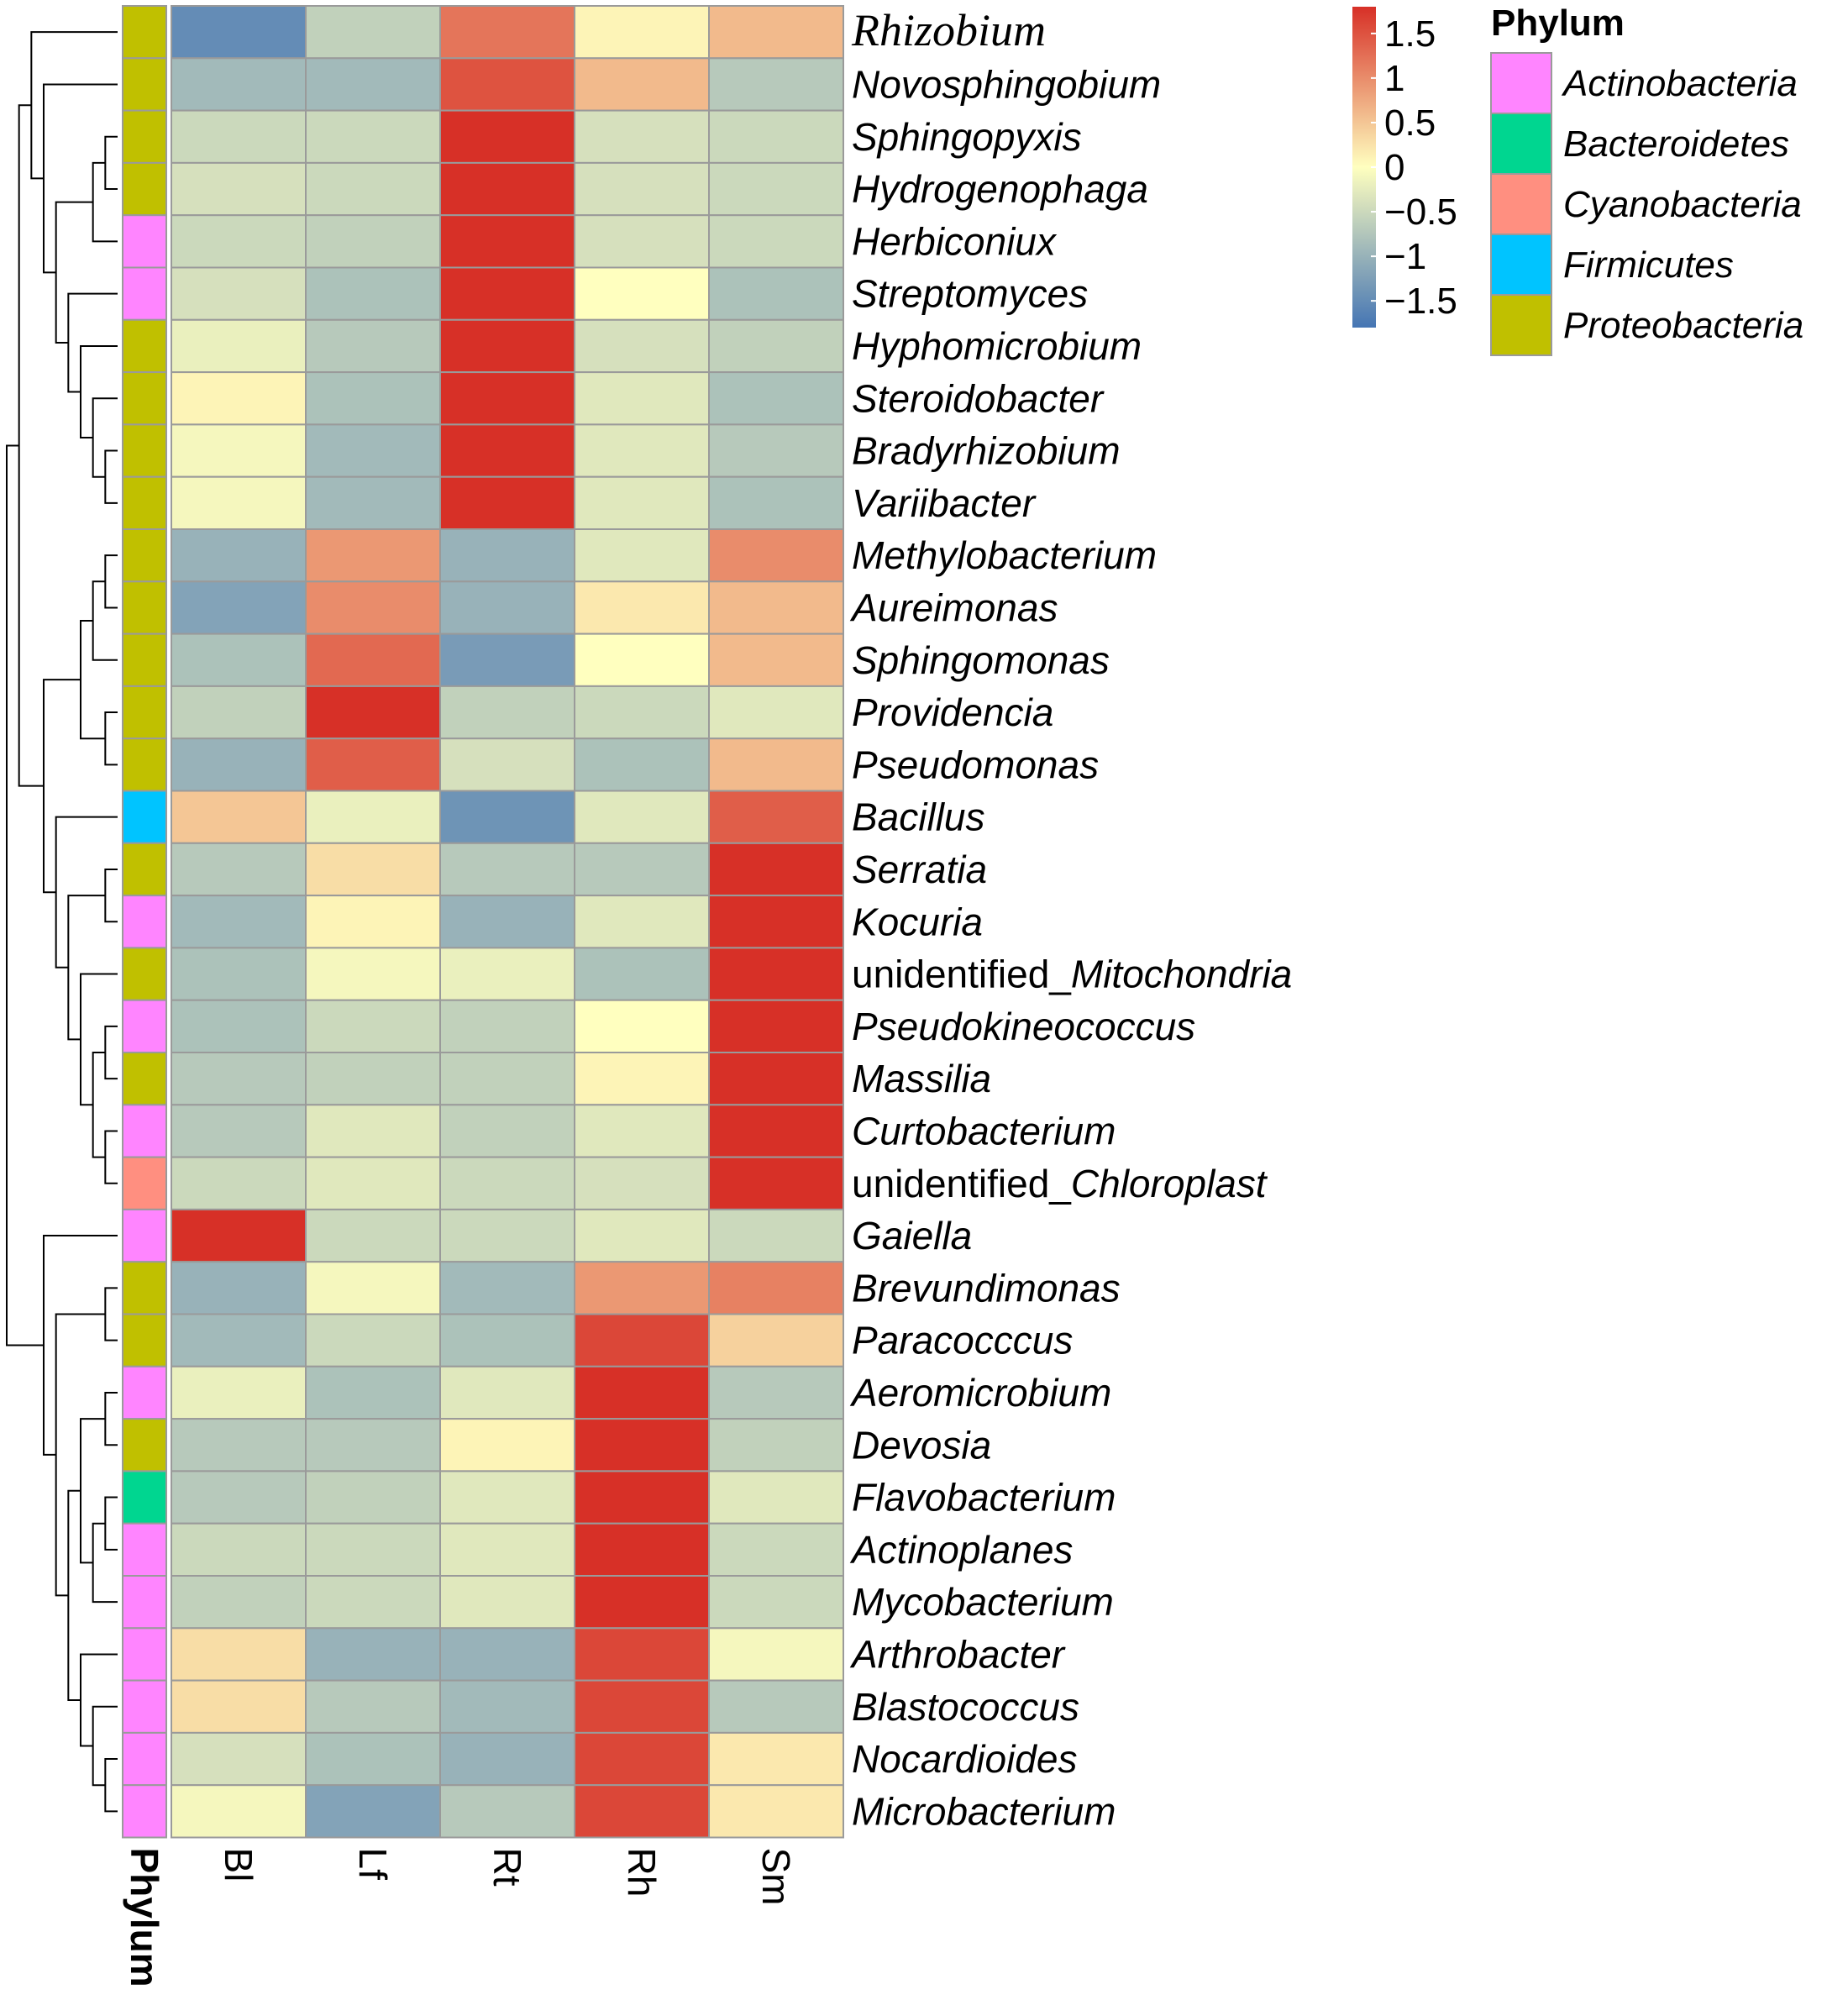  What do you see at coordinates (1006, 84) in the screenshot?
I see `row-label: Novosphingobium` at bounding box center [1006, 84].